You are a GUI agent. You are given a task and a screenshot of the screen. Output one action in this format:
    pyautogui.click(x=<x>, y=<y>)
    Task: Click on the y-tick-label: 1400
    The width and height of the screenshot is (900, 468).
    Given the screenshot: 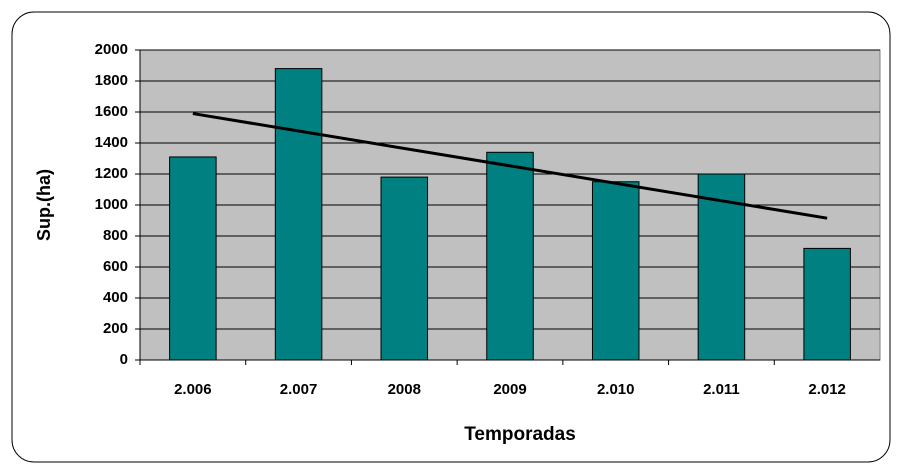 What is the action you would take?
    pyautogui.click(x=111, y=142)
    